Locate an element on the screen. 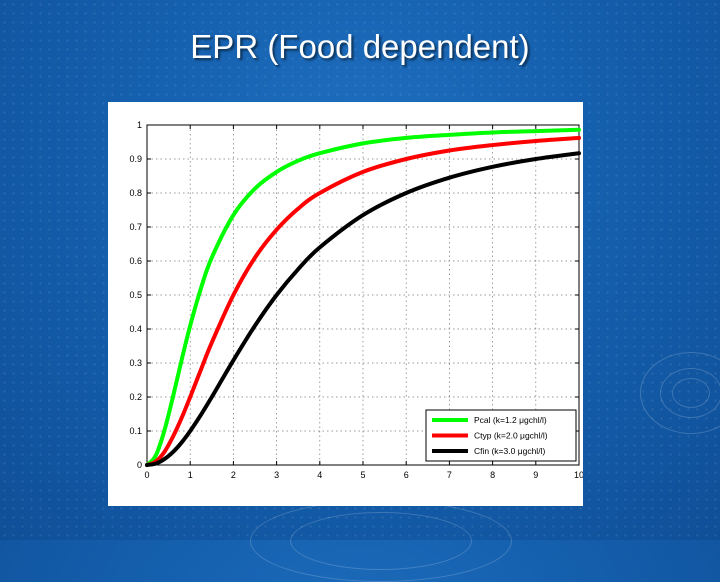 The width and height of the screenshot is (720, 582). x-tick-label: 5 is located at coordinates (362, 475).